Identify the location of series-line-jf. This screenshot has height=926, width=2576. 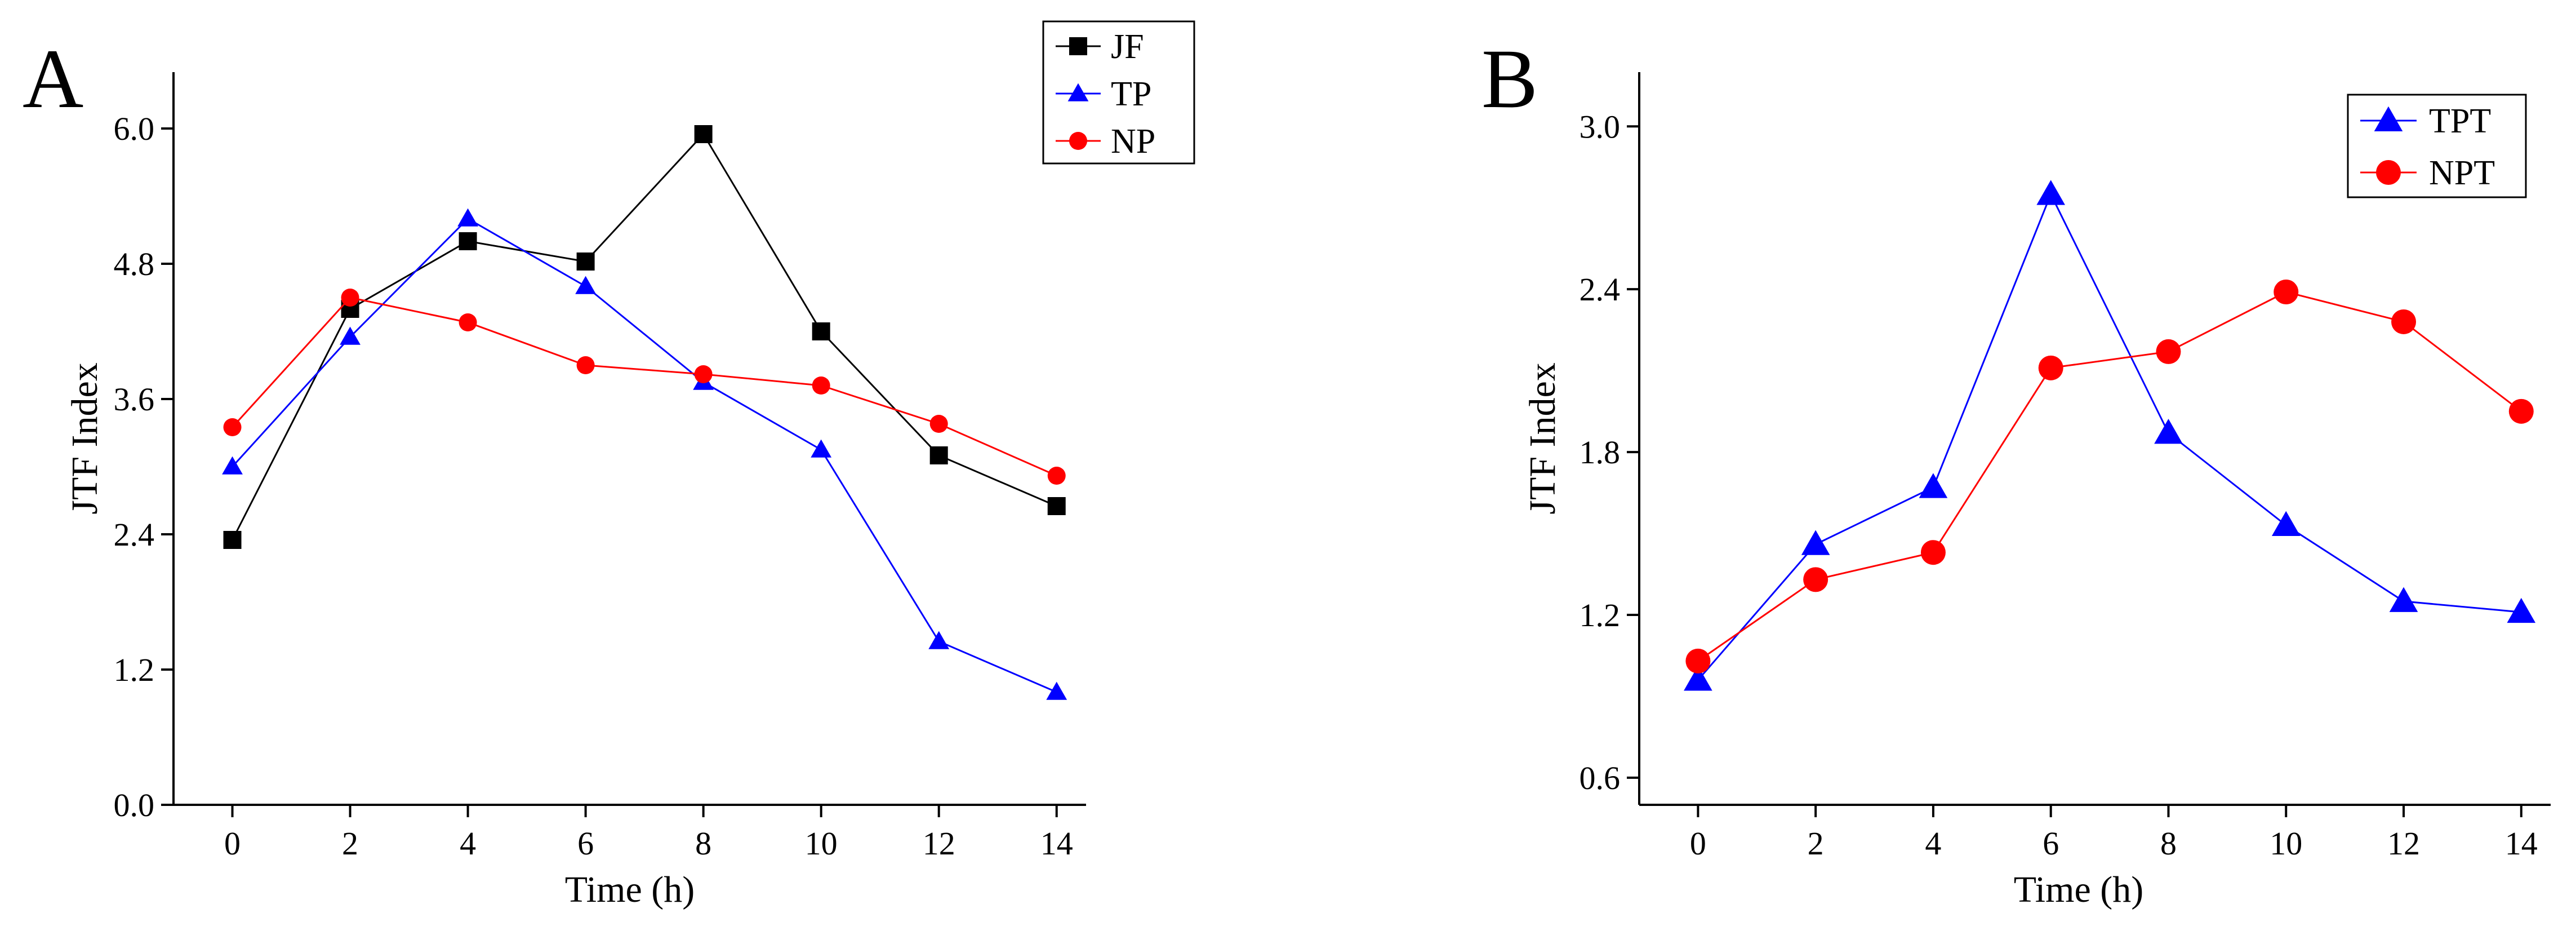
(644, 336).